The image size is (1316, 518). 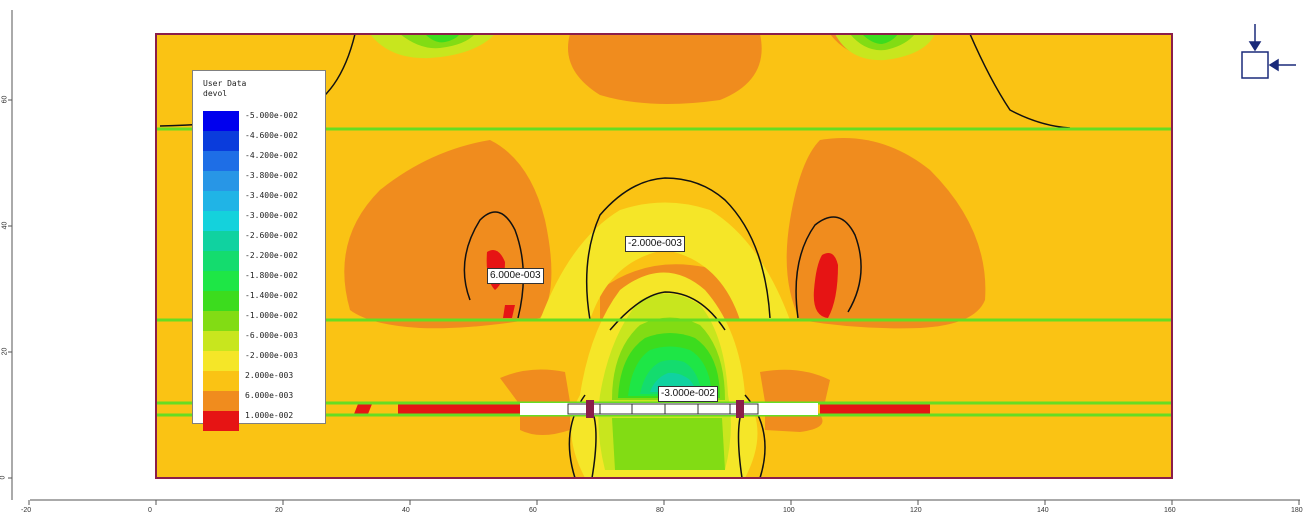 I want to click on legend-label: -1.000e-002, so click(x=271, y=315).